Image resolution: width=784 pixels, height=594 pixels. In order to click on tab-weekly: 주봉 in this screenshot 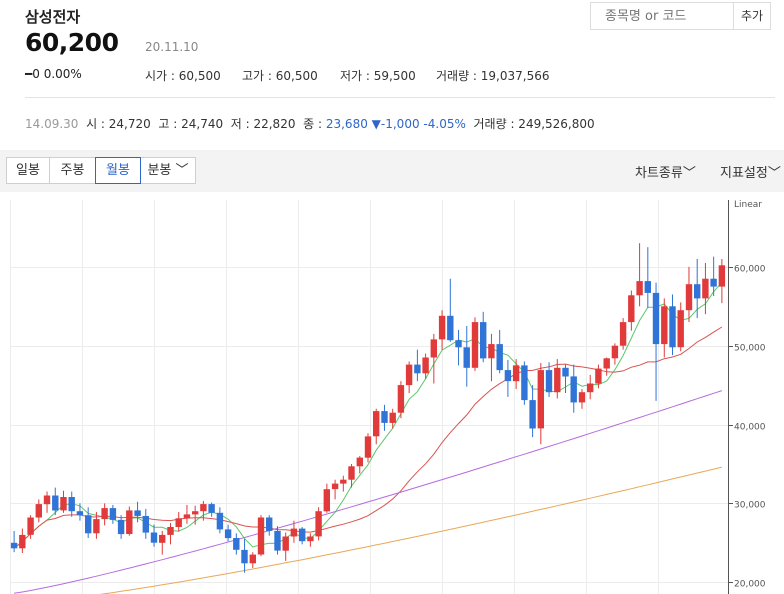, I will do `click(72, 170)`.